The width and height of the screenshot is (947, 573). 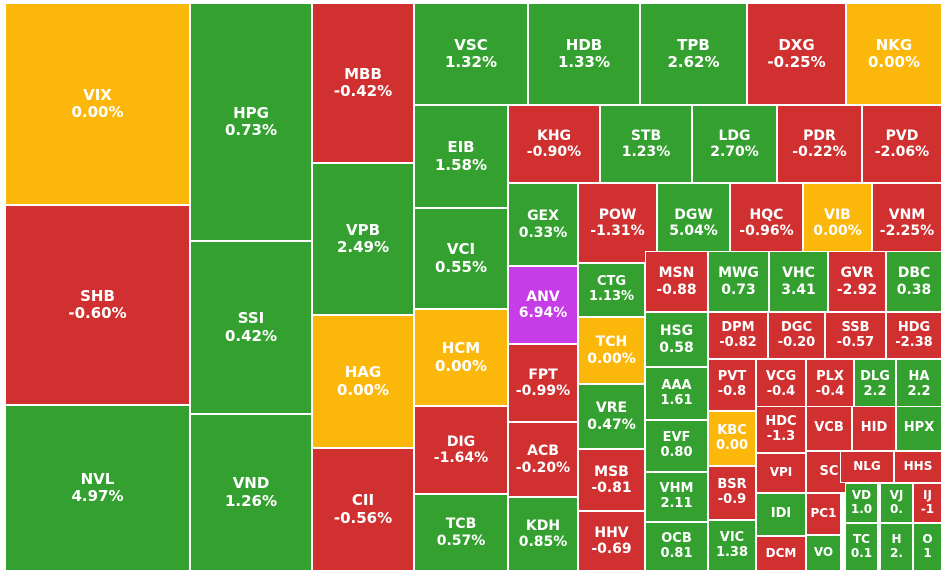 I want to click on tile-vhc: VHC 3.41, so click(x=798, y=281).